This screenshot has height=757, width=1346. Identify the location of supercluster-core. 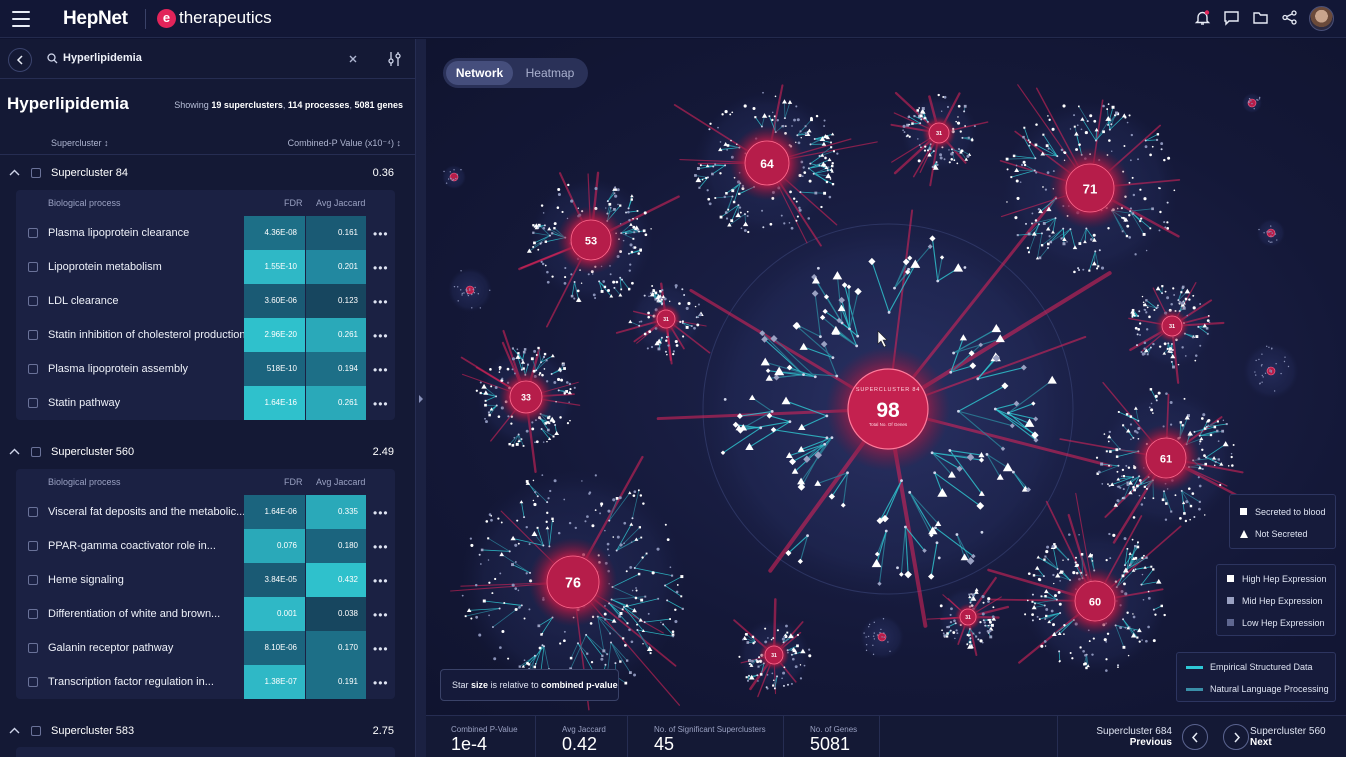
(774, 655).